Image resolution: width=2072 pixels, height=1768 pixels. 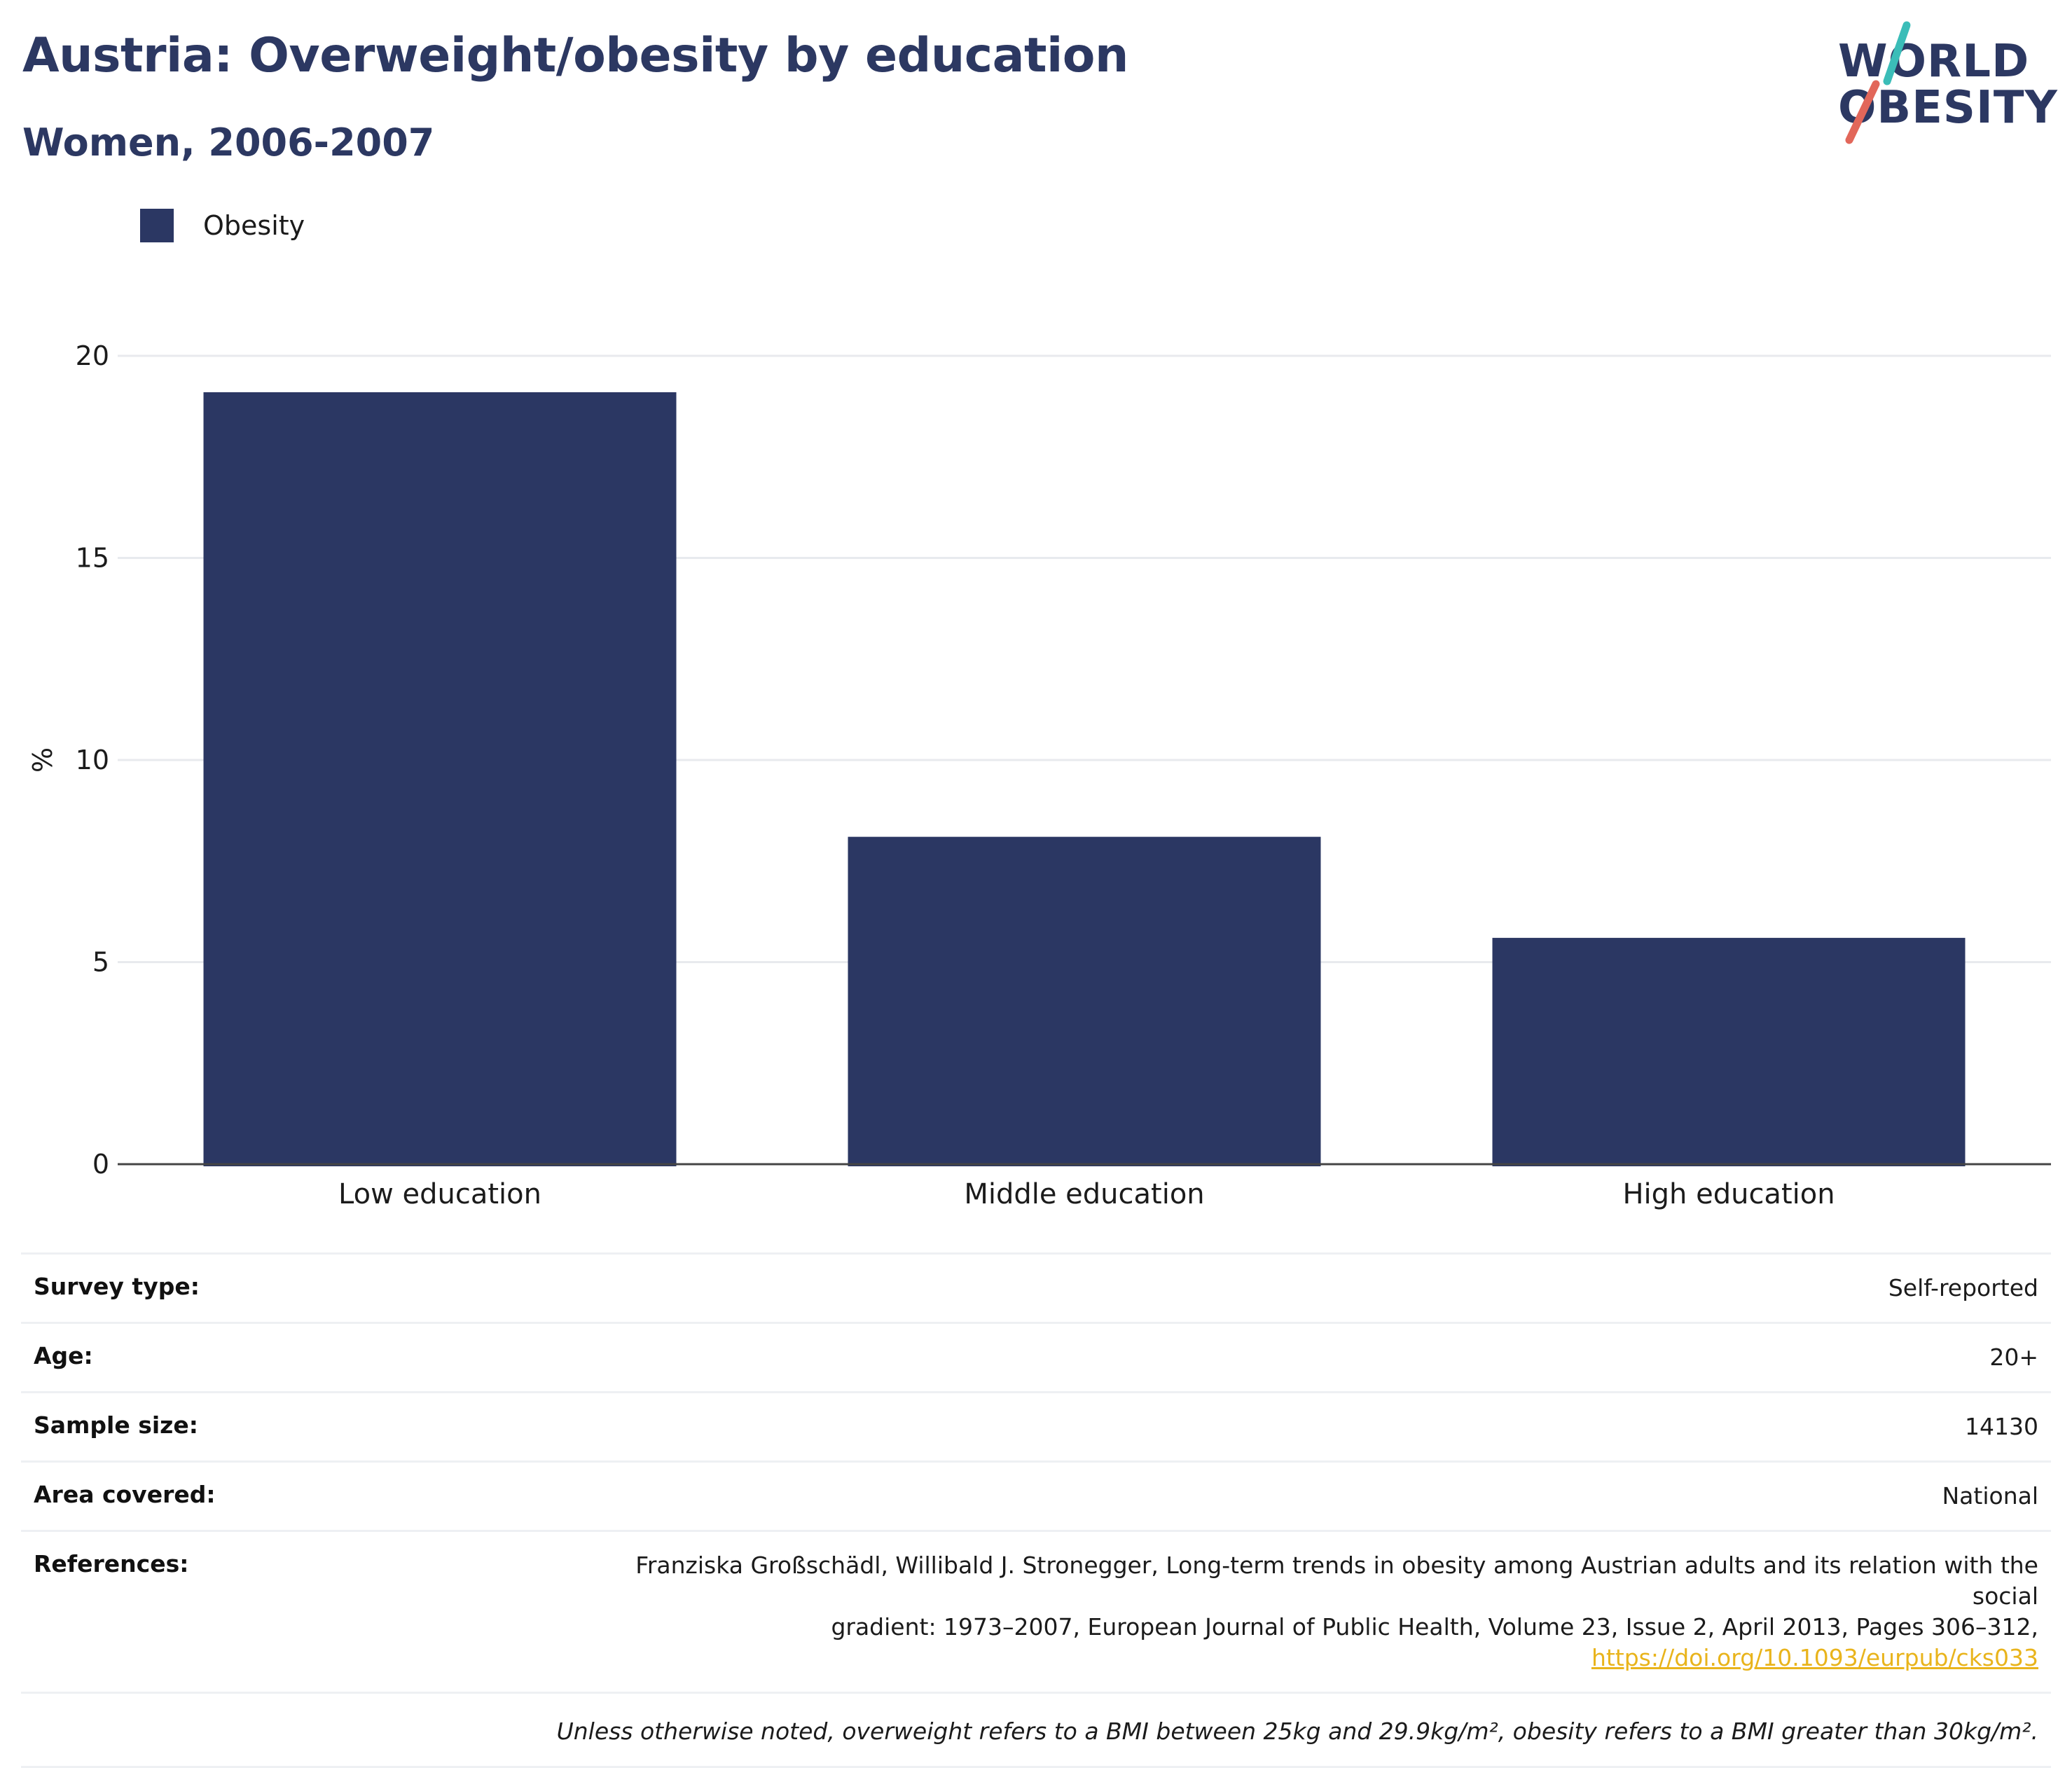 I want to click on y-tick-label: 0, so click(x=101, y=1164).